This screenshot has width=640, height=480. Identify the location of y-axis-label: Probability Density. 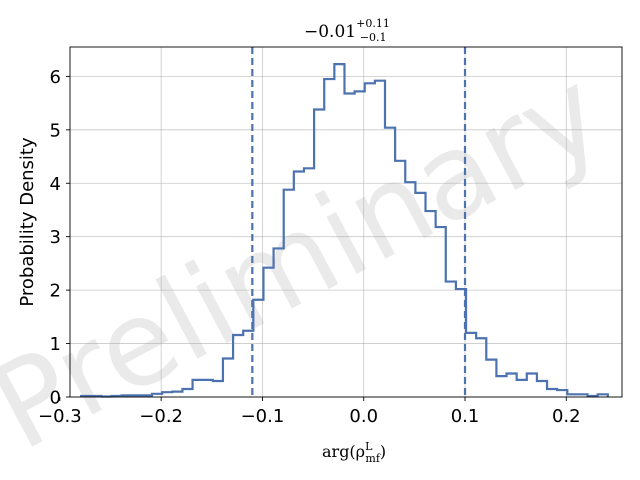
(27, 222).